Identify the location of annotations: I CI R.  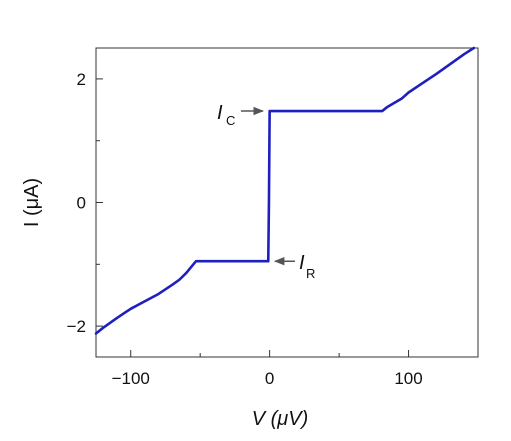
(266, 191).